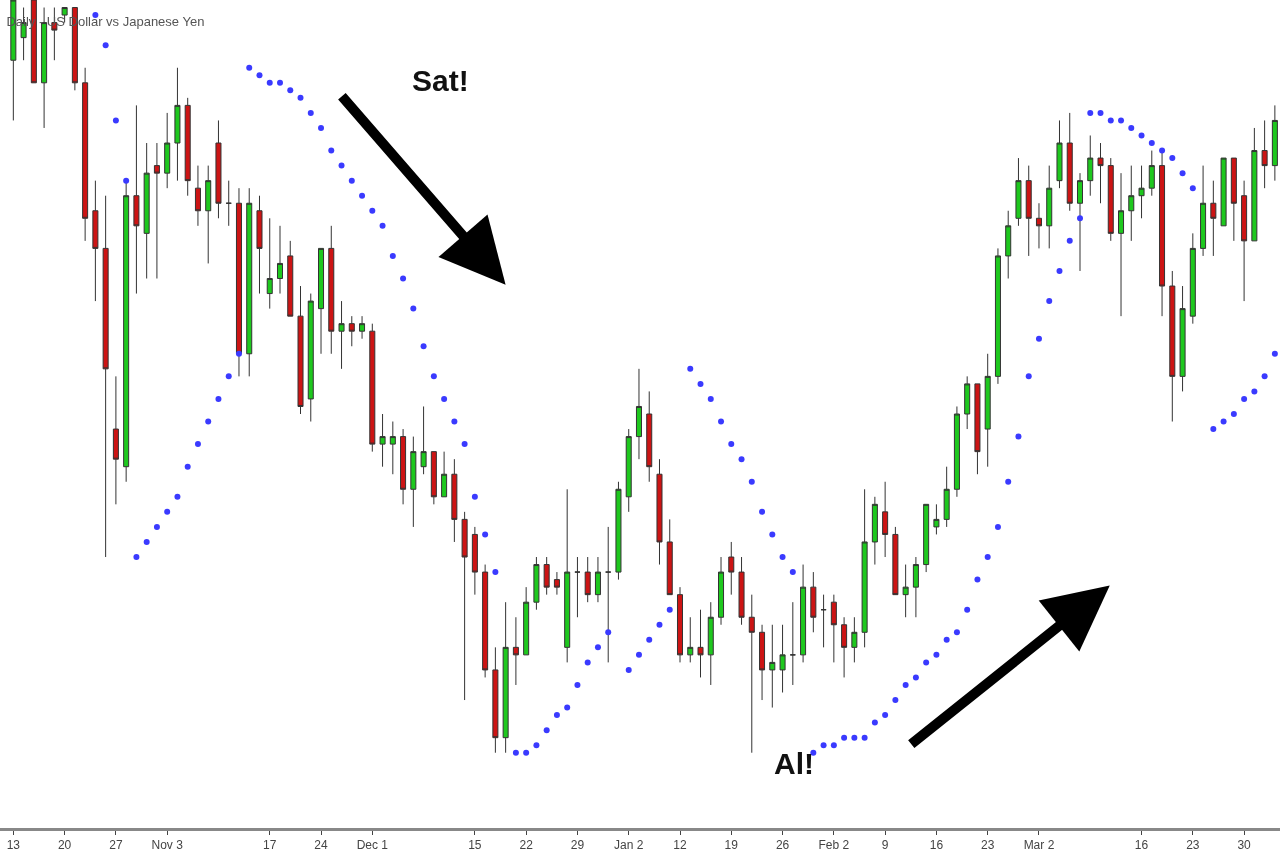  Describe the element at coordinates (475, 845) in the screenshot. I see `x-tick-label: 15` at that location.